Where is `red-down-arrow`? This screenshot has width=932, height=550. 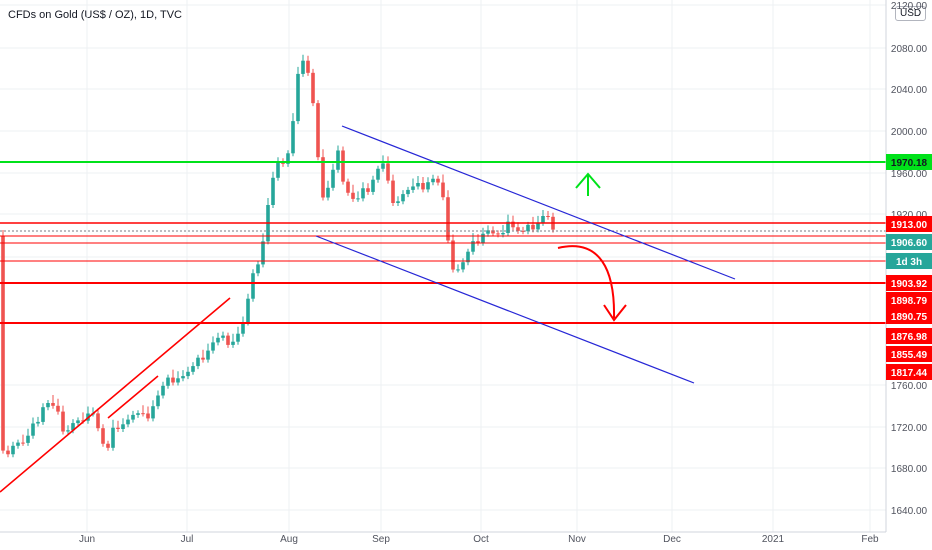 red-down-arrow is located at coordinates (586, 282).